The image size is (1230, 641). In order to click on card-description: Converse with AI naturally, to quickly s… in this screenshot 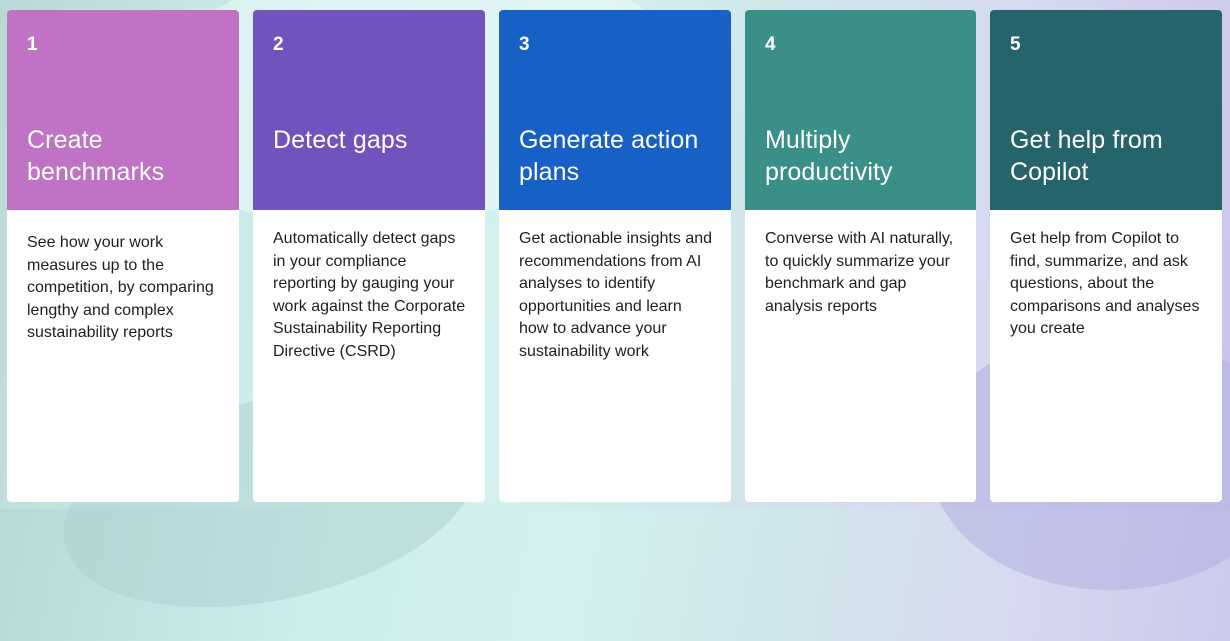, I will do `click(859, 272)`.